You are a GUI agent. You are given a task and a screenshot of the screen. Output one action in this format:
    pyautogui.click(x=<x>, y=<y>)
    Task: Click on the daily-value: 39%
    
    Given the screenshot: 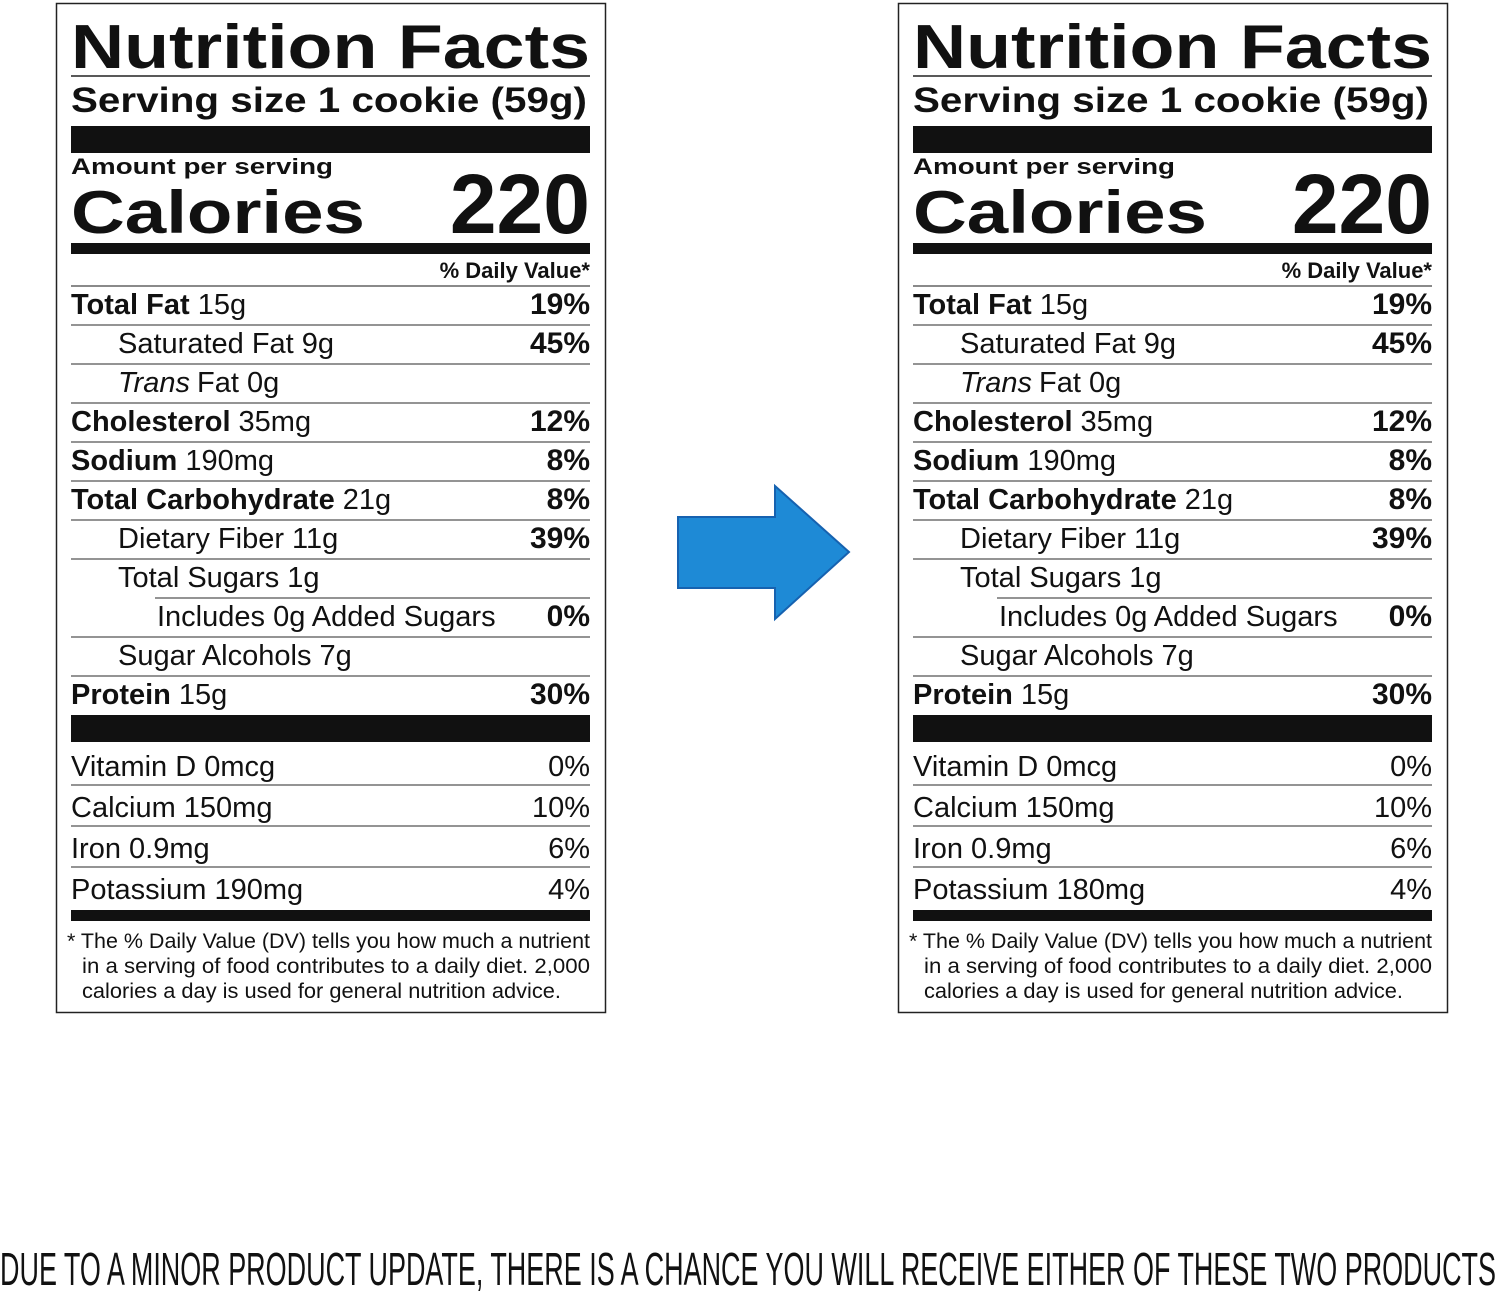 What is the action you would take?
    pyautogui.click(x=560, y=538)
    